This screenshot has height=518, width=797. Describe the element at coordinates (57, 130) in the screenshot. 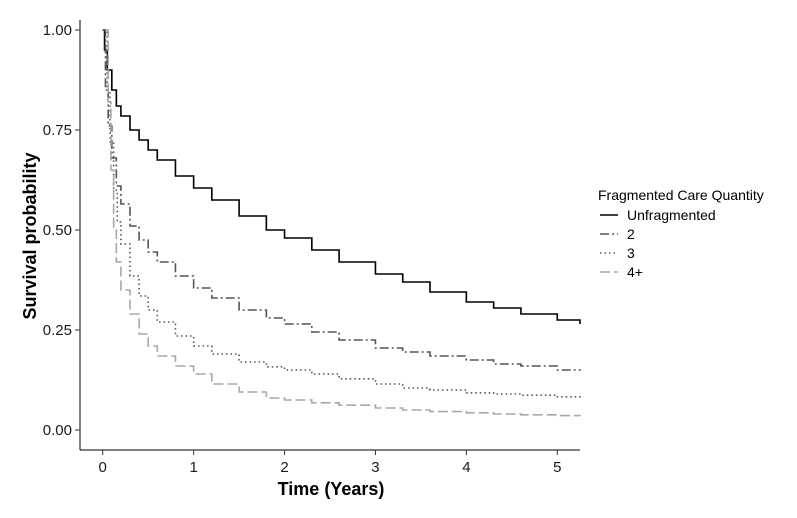

I see `y-tick-label: 0.75` at that location.